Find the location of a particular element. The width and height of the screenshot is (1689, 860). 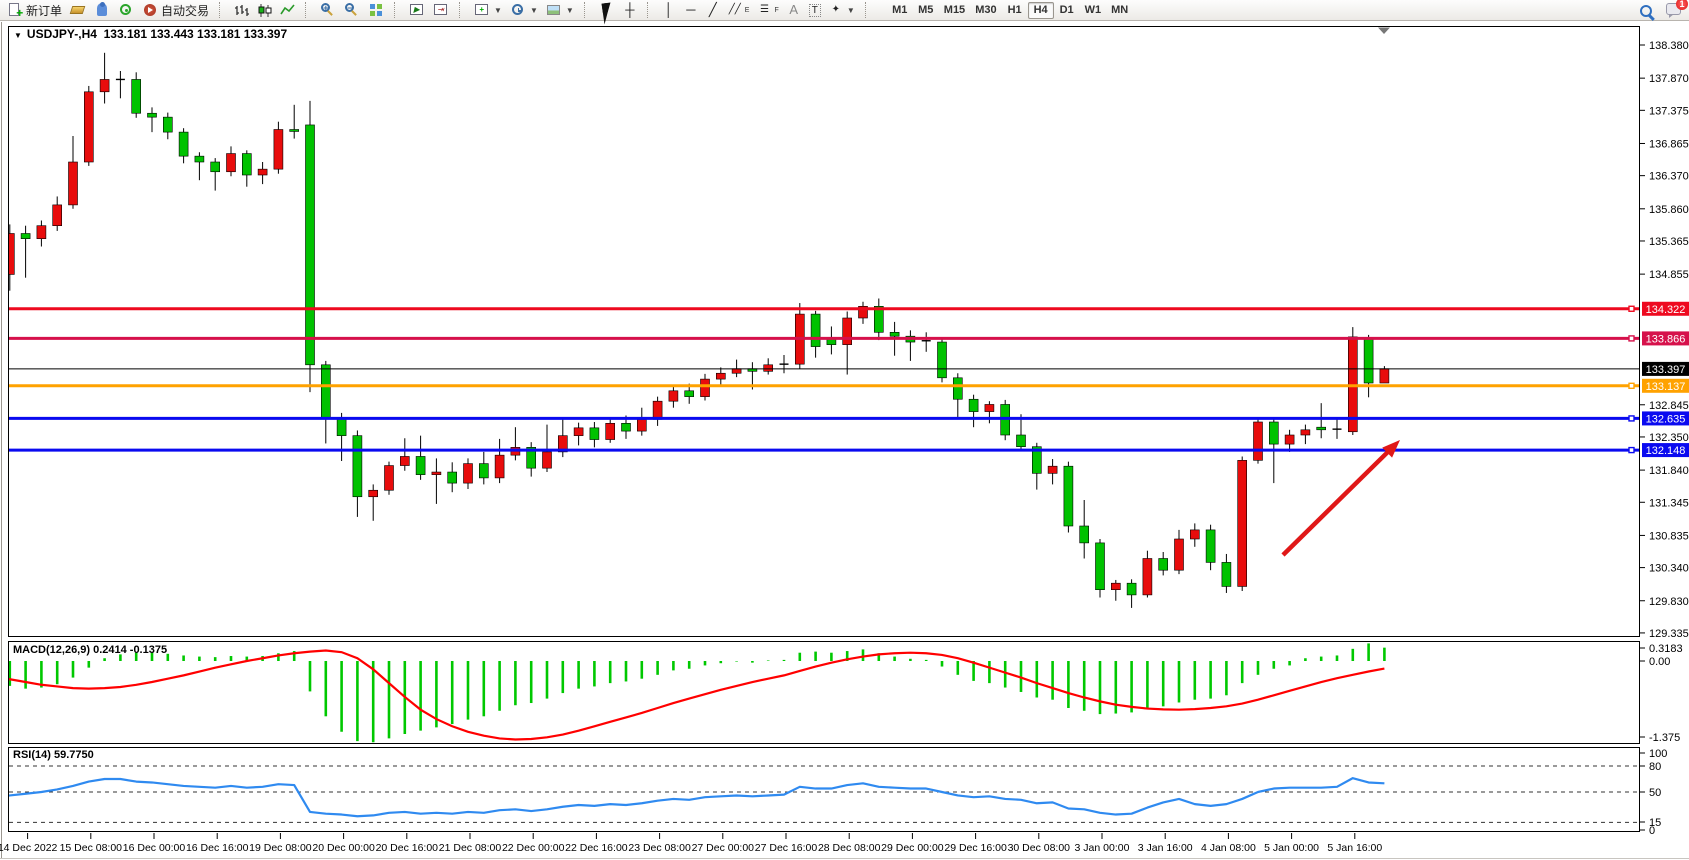

text-label-button: T is located at coordinates (815, 10).